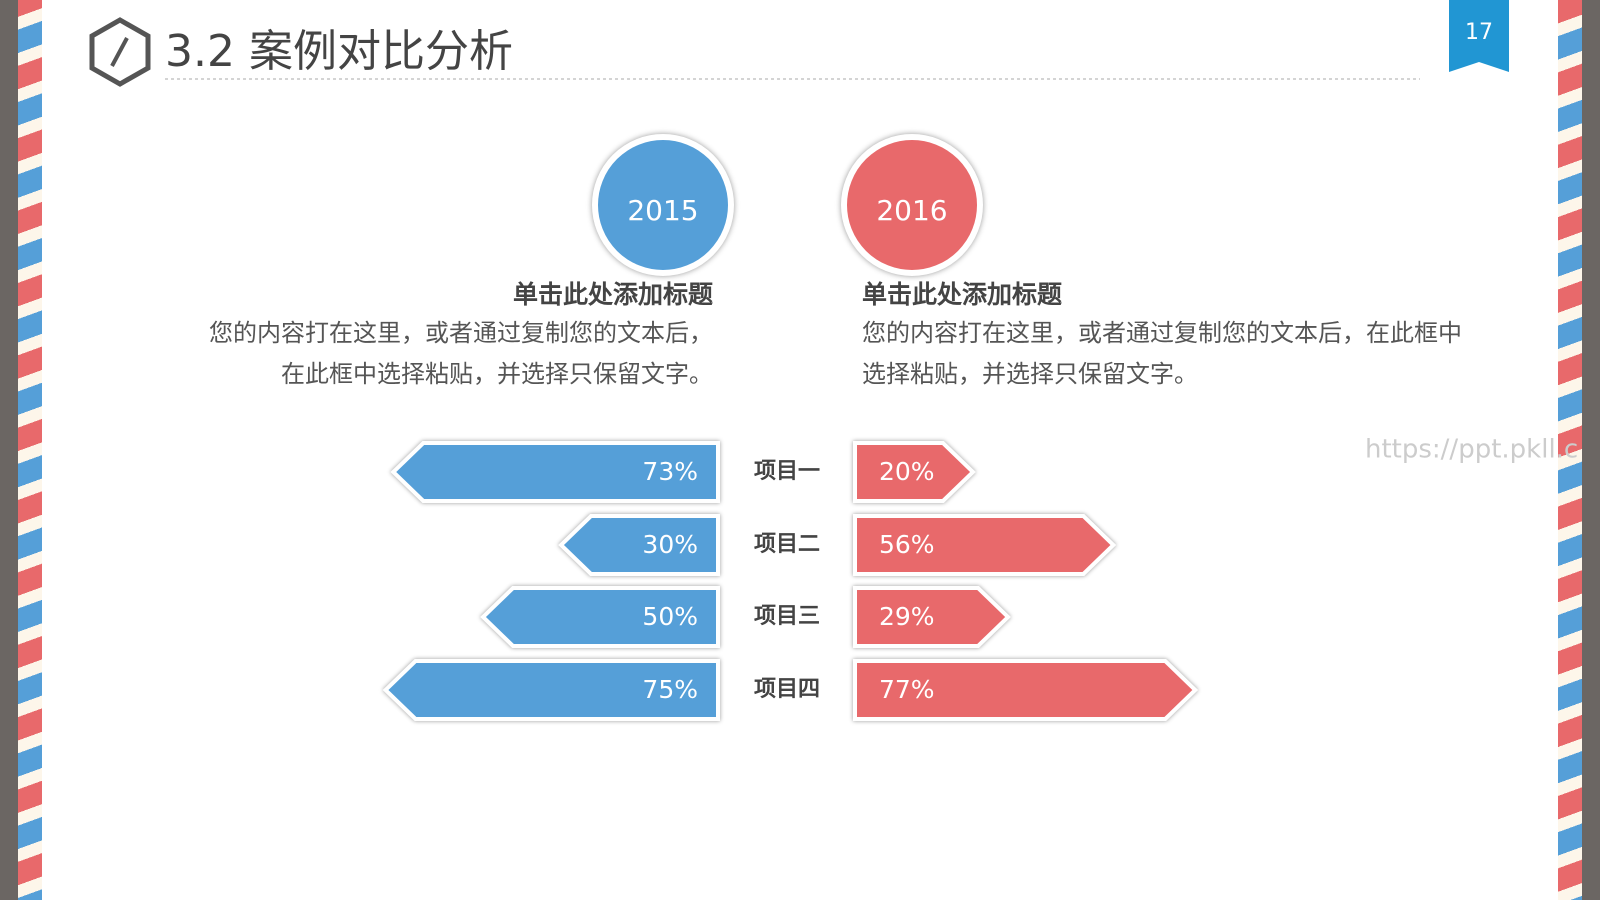 The width and height of the screenshot is (1600, 900). Describe the element at coordinates (662, 210) in the screenshot. I see `year-label: 2015` at that location.